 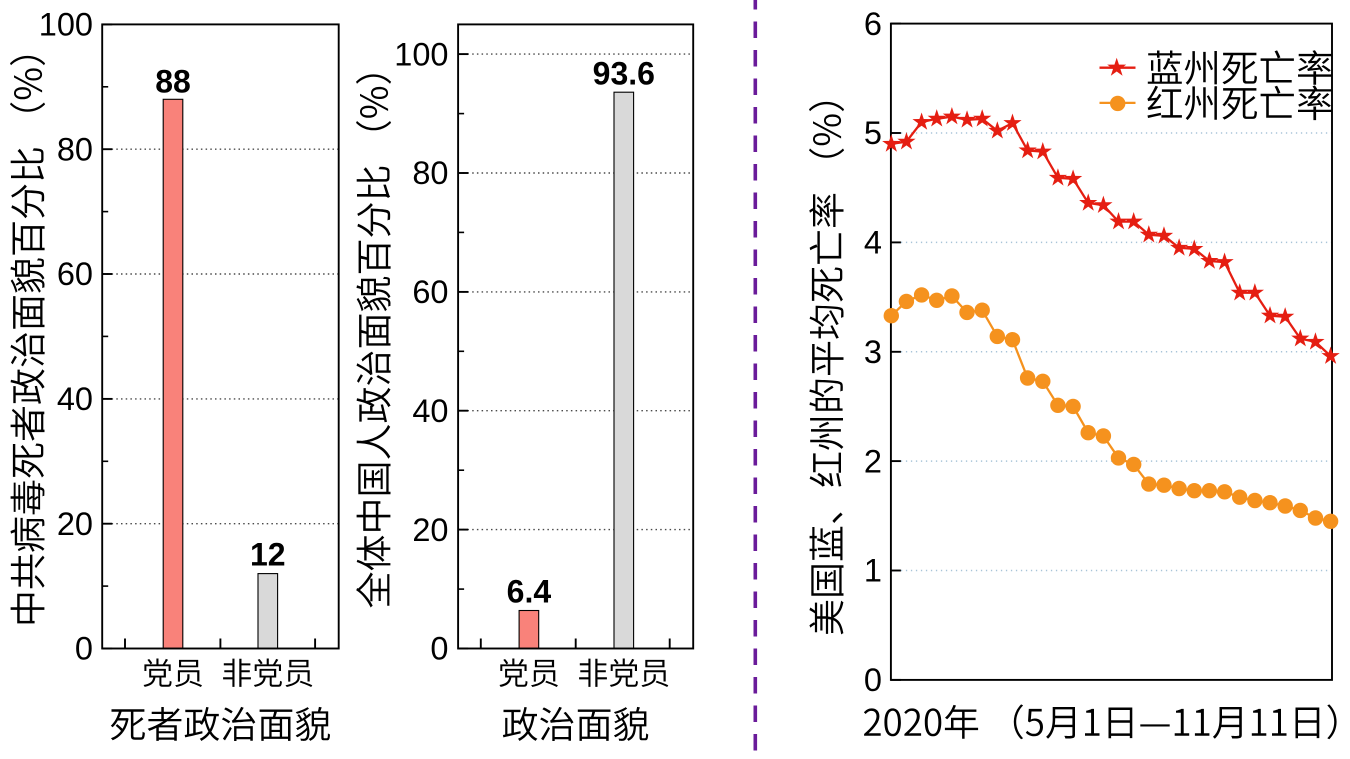 What do you see at coordinates (624, 73) in the screenshot?
I see `svg-text: 93.6` at bounding box center [624, 73].